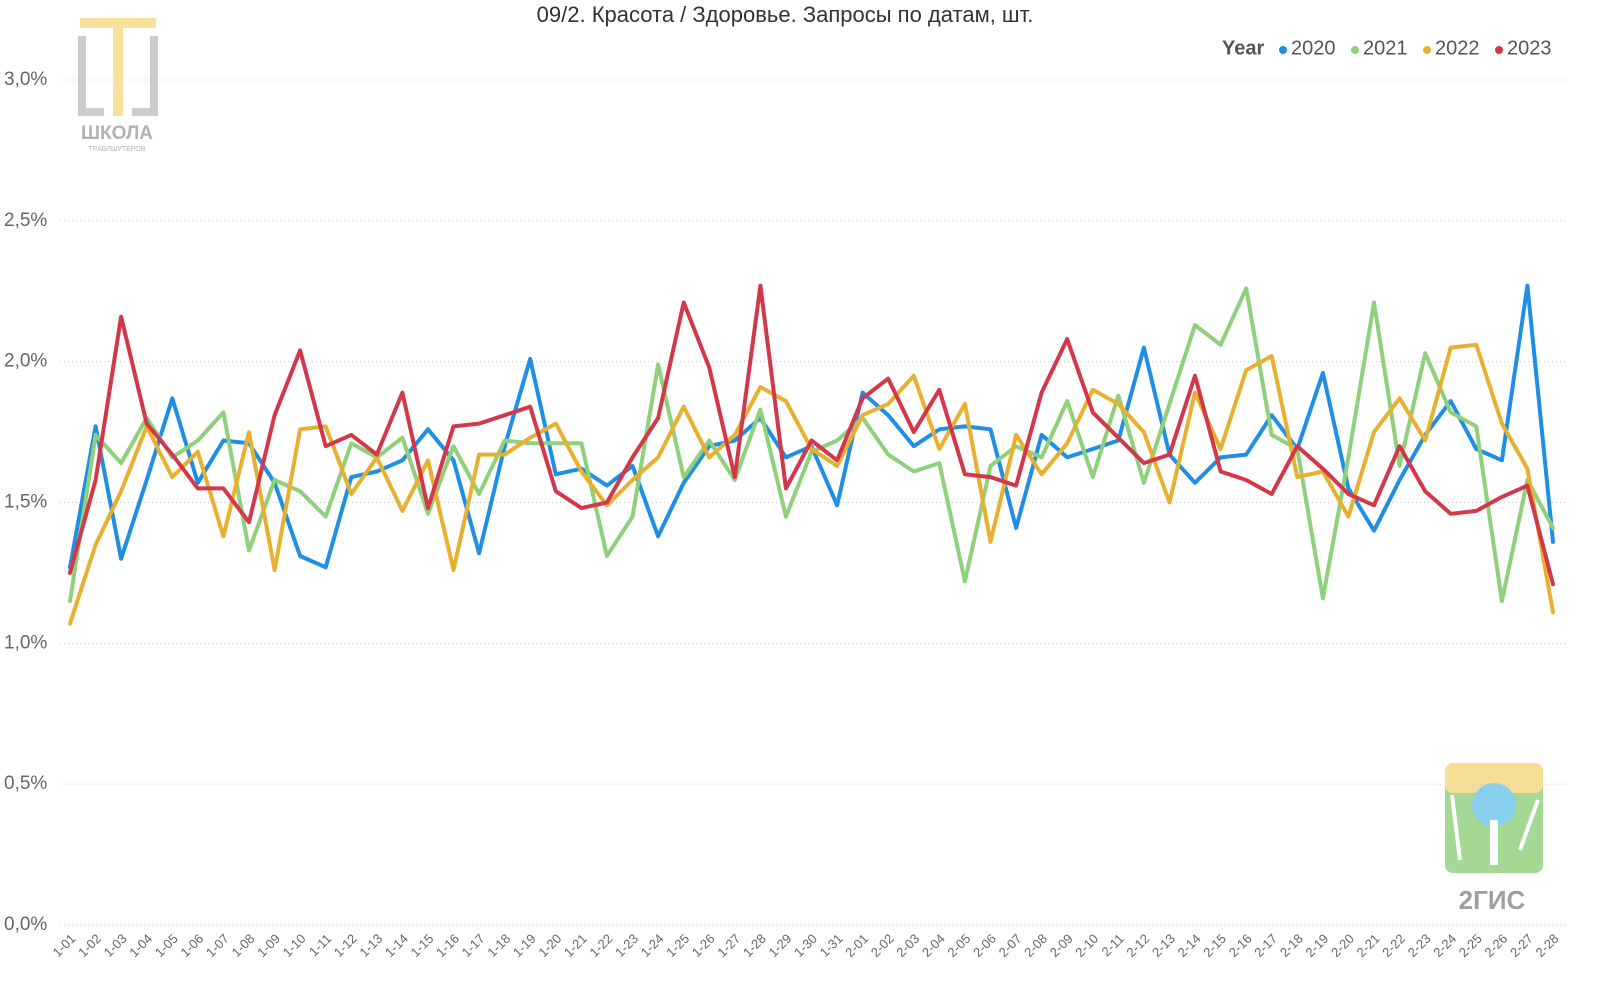 The image size is (1600, 991). What do you see at coordinates (524, 945) in the screenshot?
I see `x-tick-label: 1-19` at bounding box center [524, 945].